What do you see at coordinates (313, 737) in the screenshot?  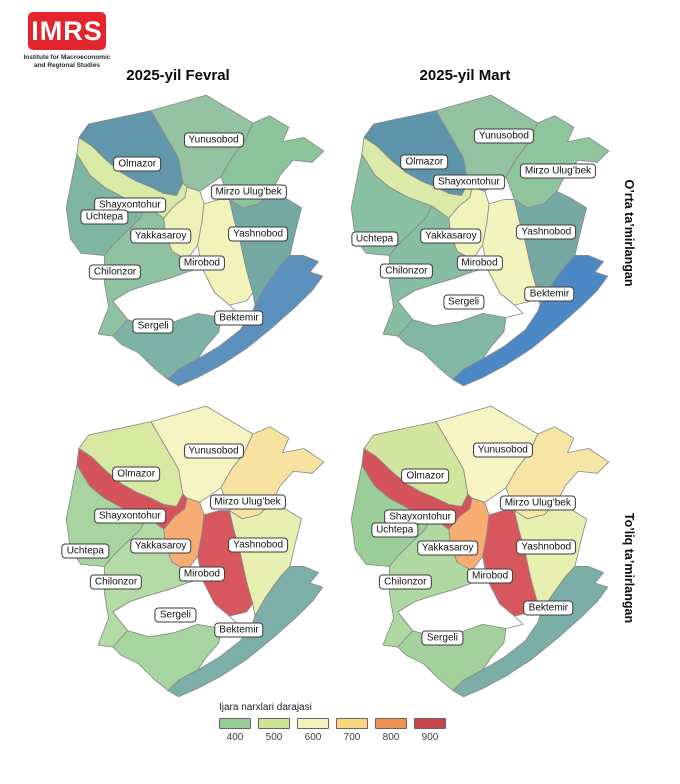 I see `legend-value-label: 600` at bounding box center [313, 737].